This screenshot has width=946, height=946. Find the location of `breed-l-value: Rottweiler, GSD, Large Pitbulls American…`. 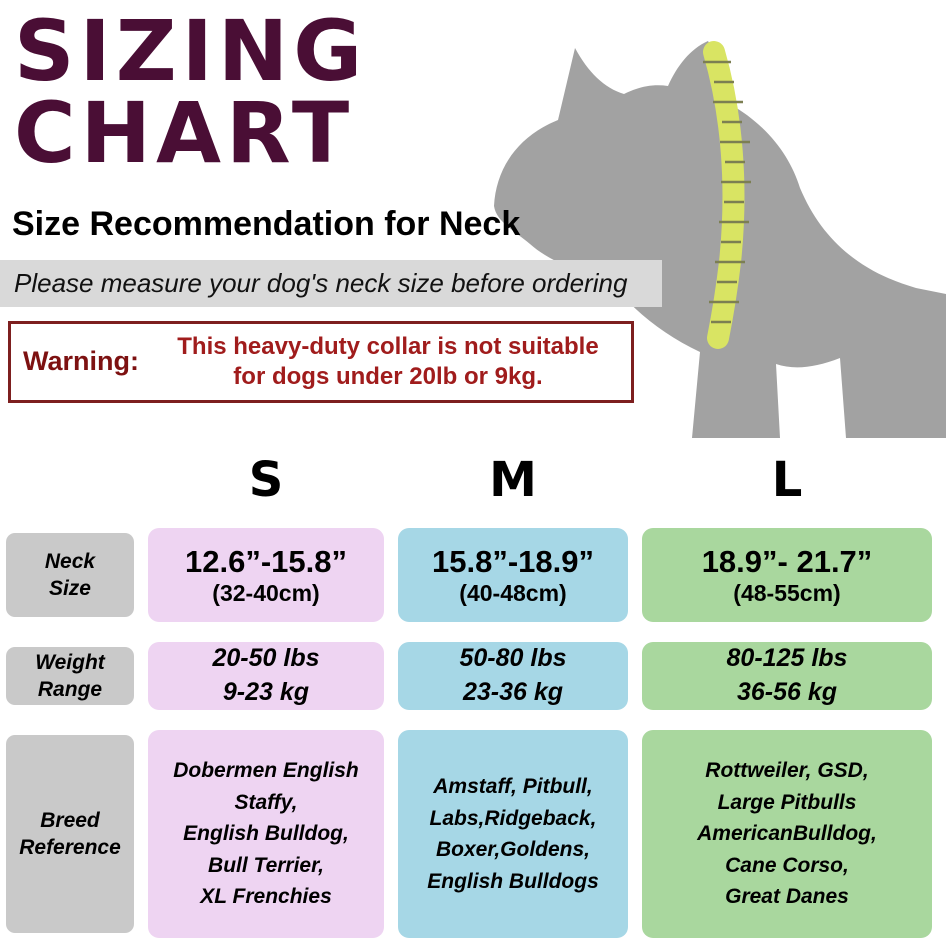

breed-l-value: Rottweiler, GSD, Large Pitbulls American… is located at coordinates (787, 834).